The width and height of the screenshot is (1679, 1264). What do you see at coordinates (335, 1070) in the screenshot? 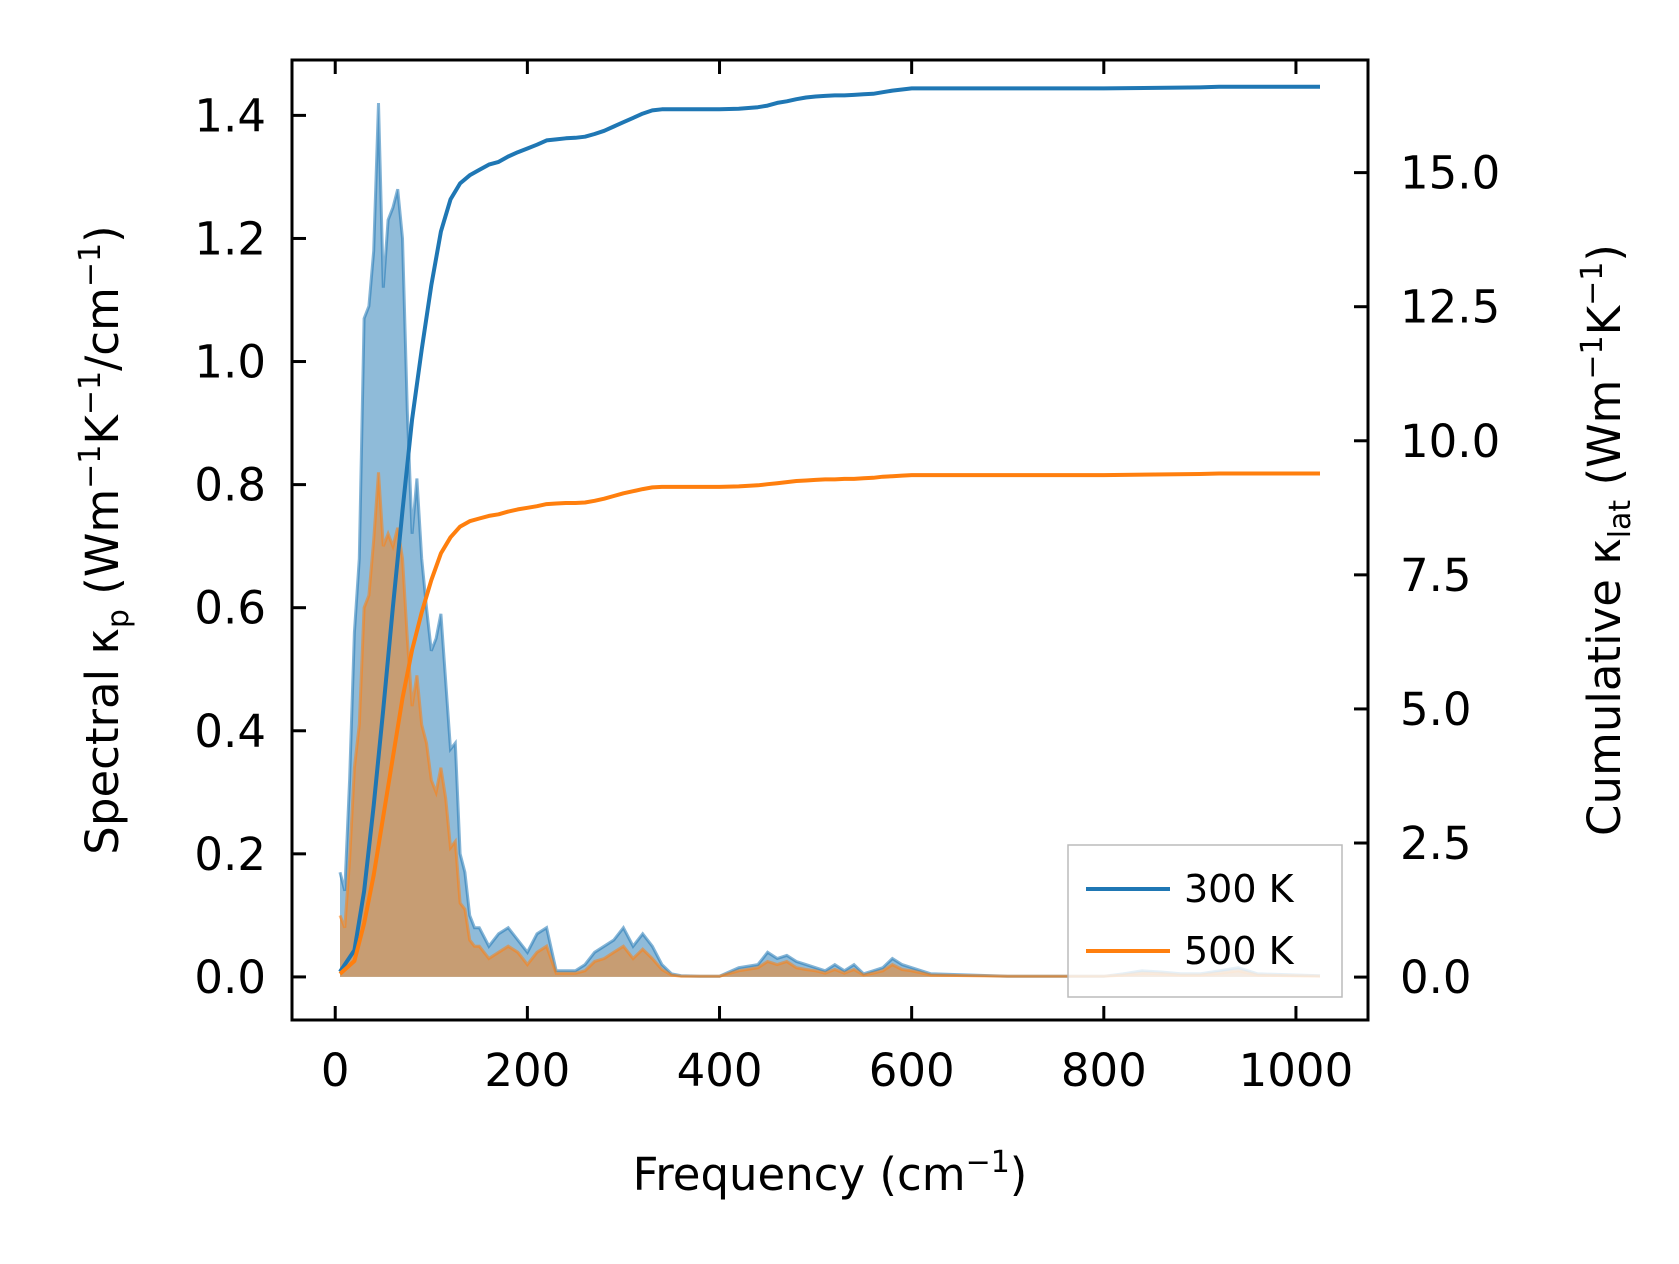
I see `x-tick-label: 0` at bounding box center [335, 1070].